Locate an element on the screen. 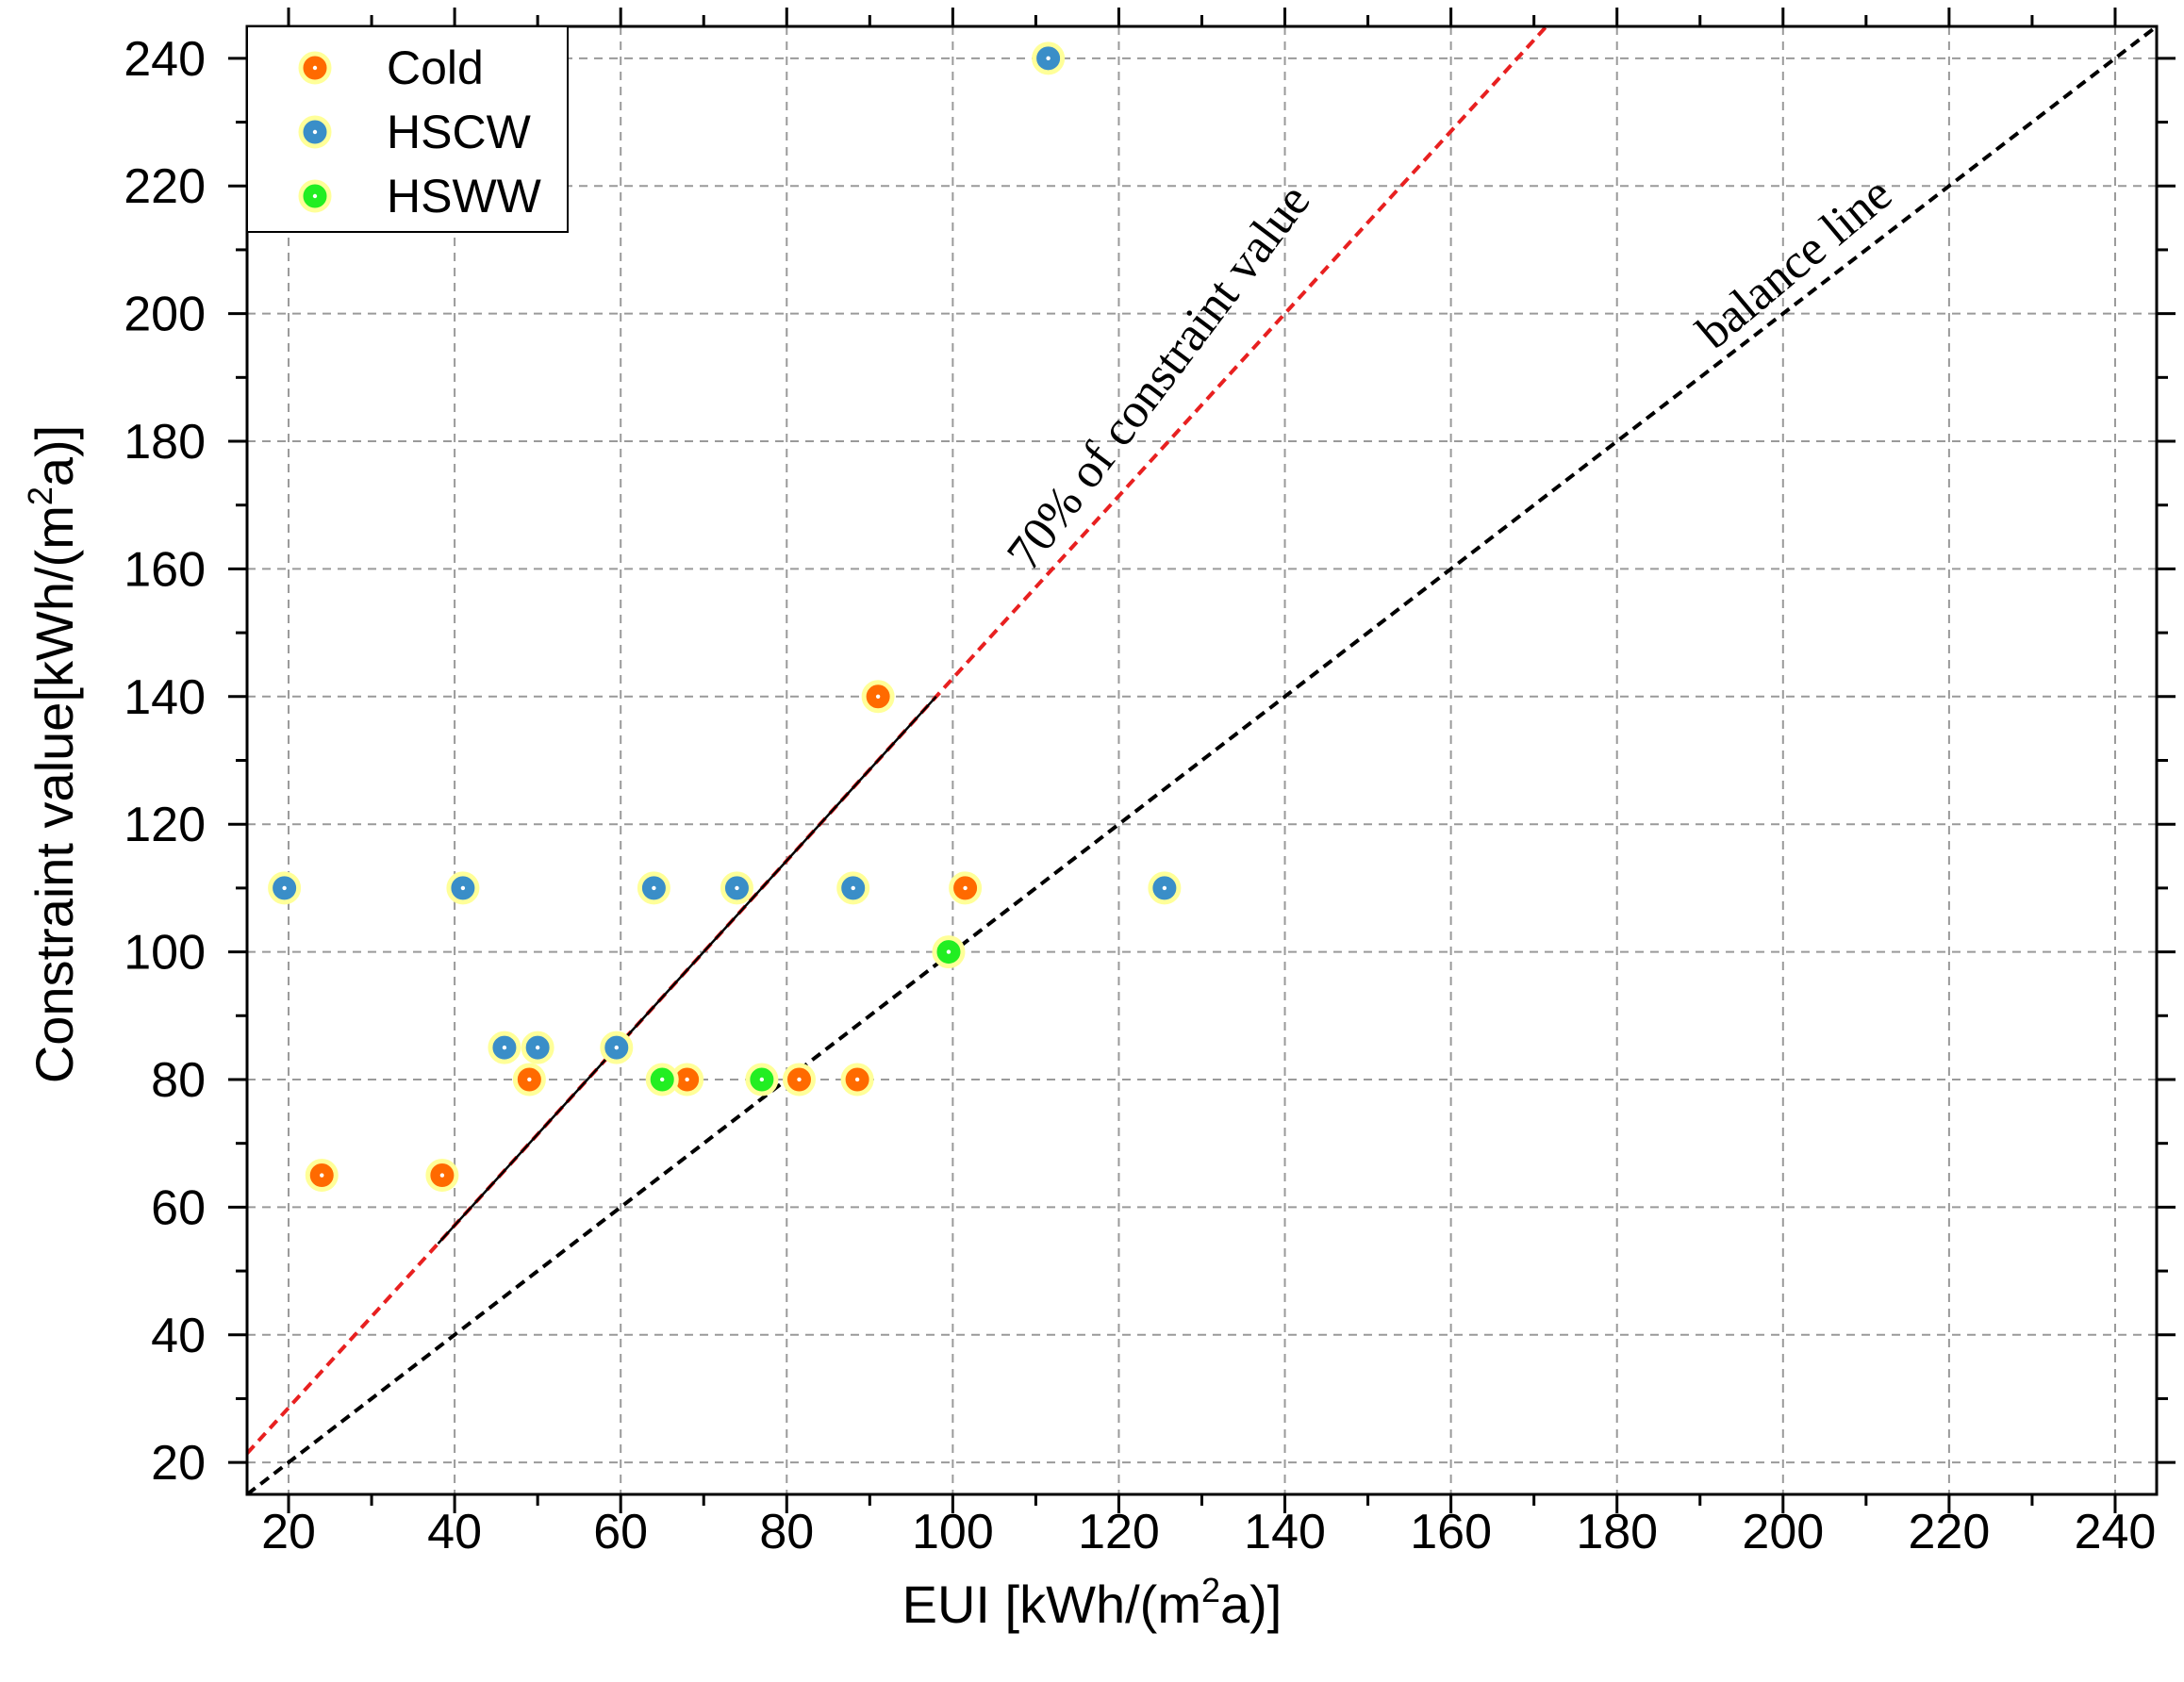  legend-marker-hsww-center is located at coordinates (315, 196).